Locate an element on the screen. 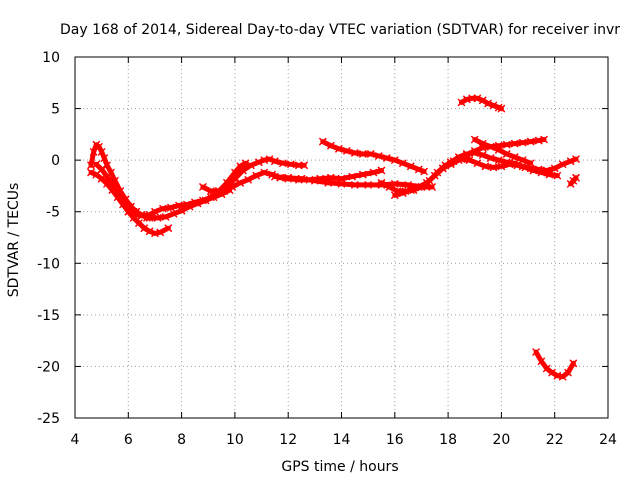  x-tick-label: 16 is located at coordinates (395, 440).